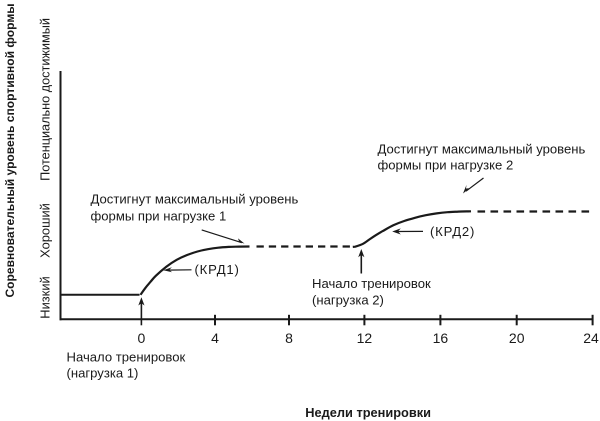 The height and width of the screenshot is (421, 600). Describe the element at coordinates (289, 338) in the screenshot. I see `svg-text: 8` at that location.